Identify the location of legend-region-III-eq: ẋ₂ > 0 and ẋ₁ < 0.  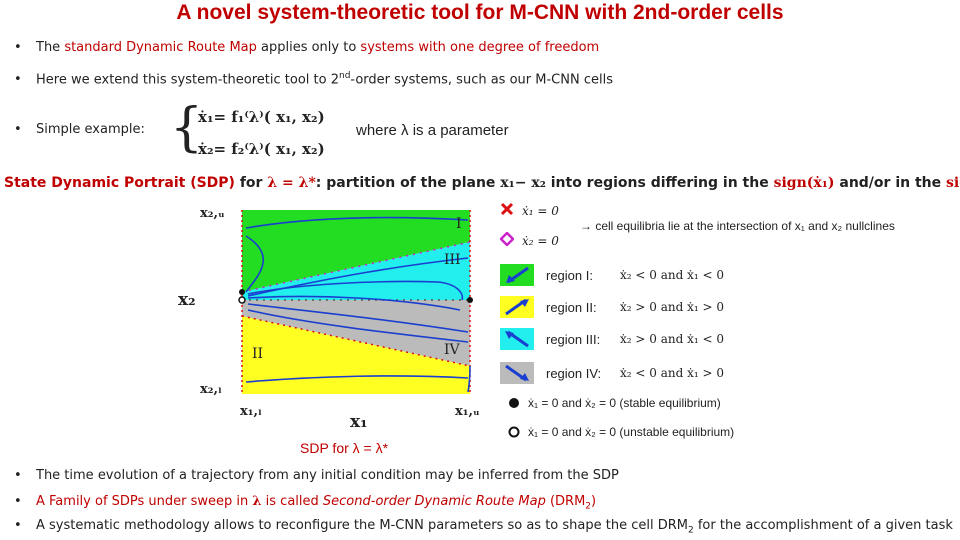
(672, 339).